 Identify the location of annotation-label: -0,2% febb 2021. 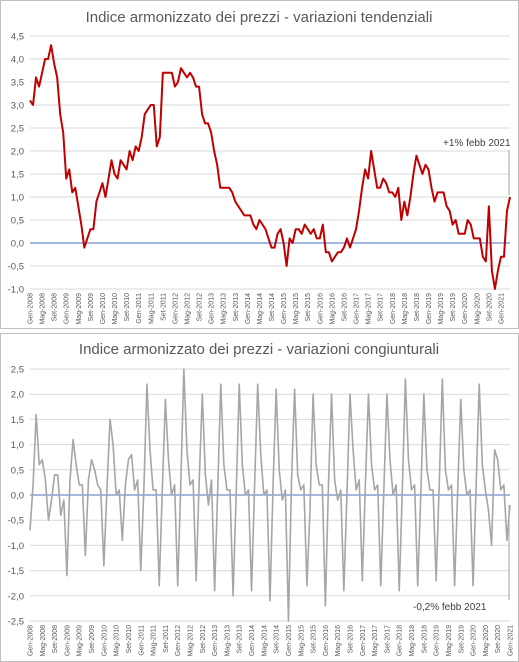
(450, 607).